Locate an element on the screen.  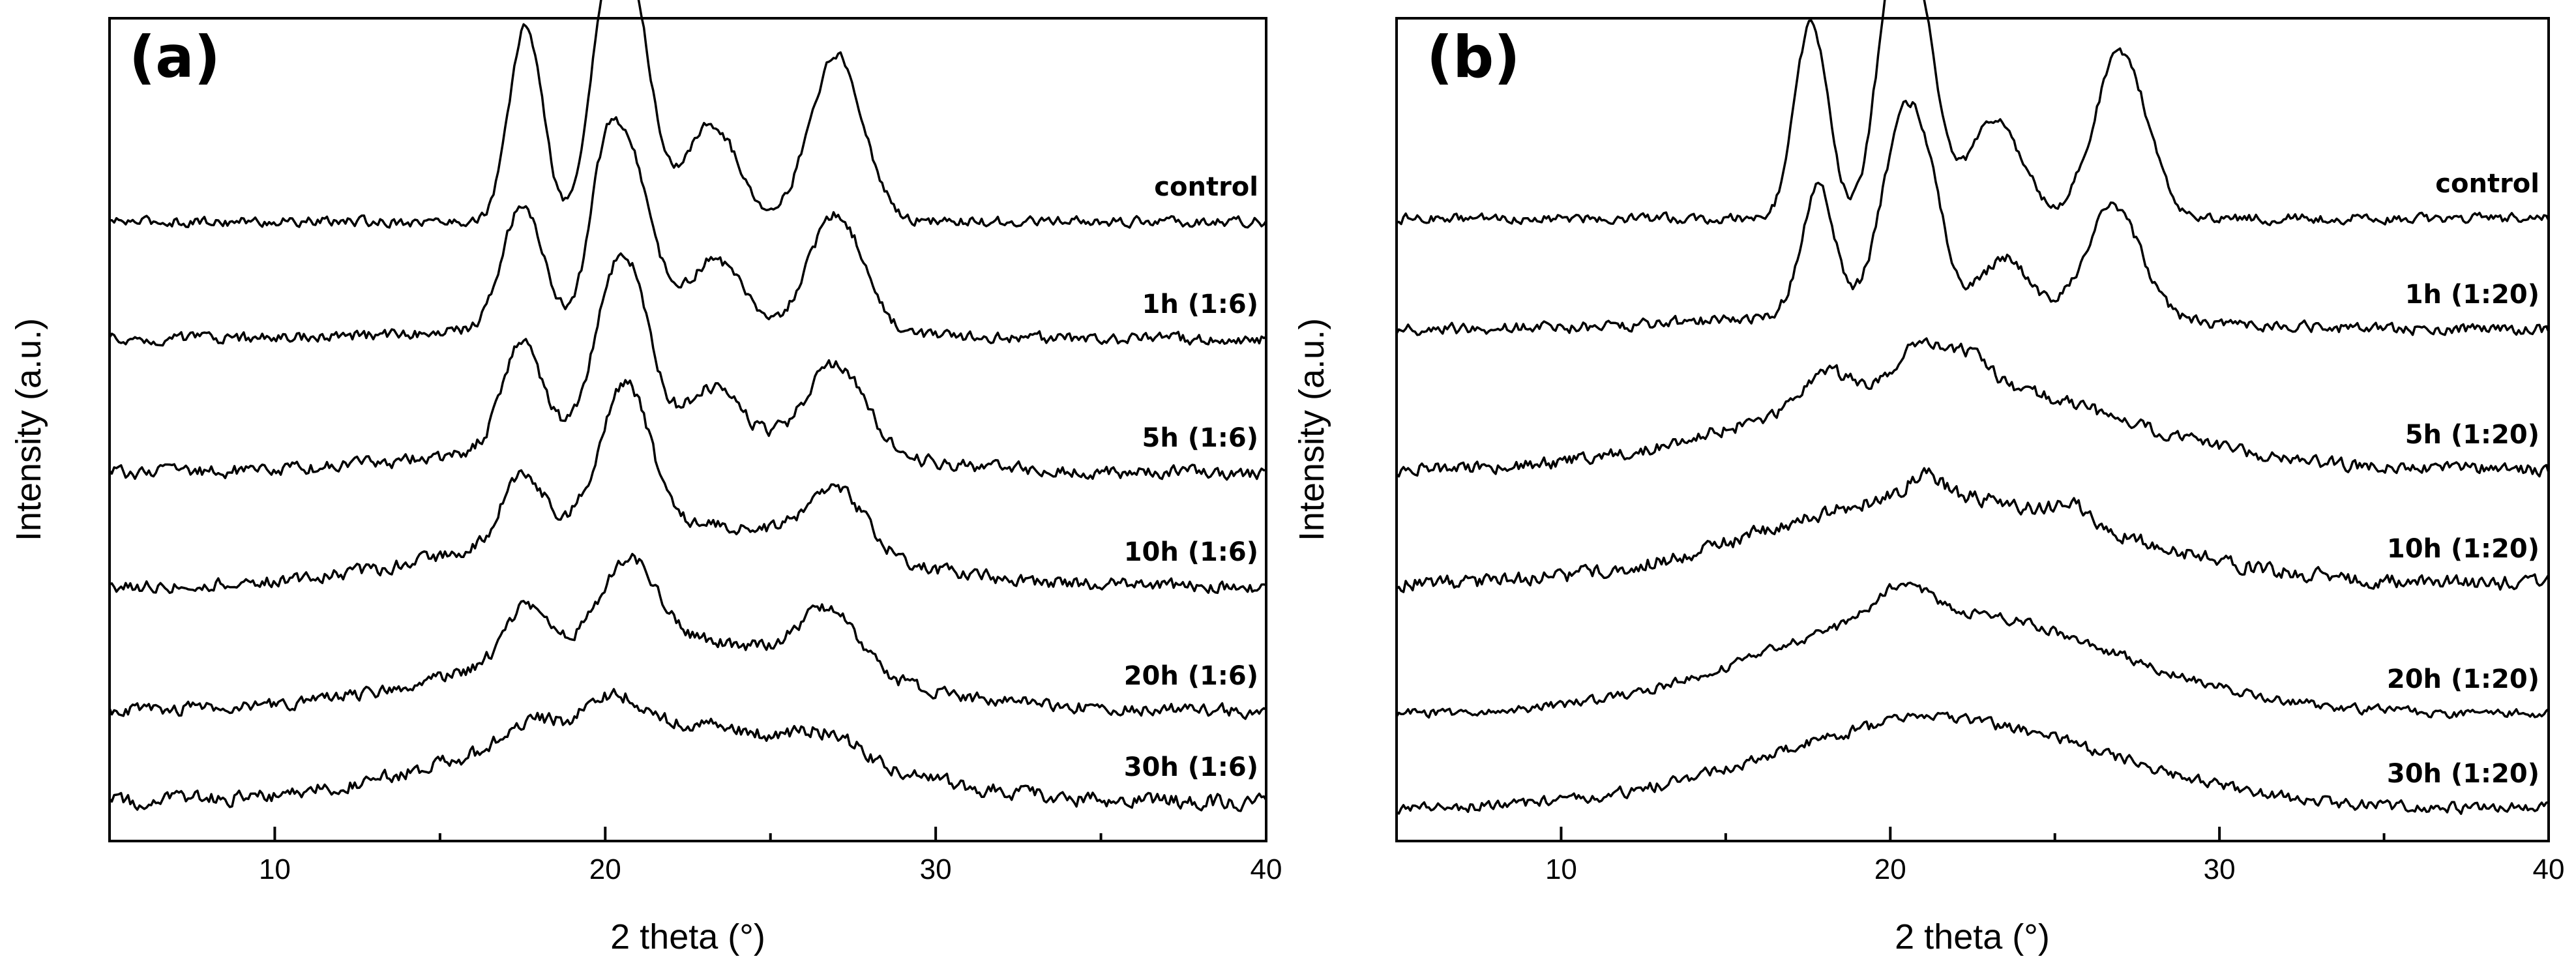
panel-a-ticks: 10 20 30 40 is located at coordinates (695, 856).